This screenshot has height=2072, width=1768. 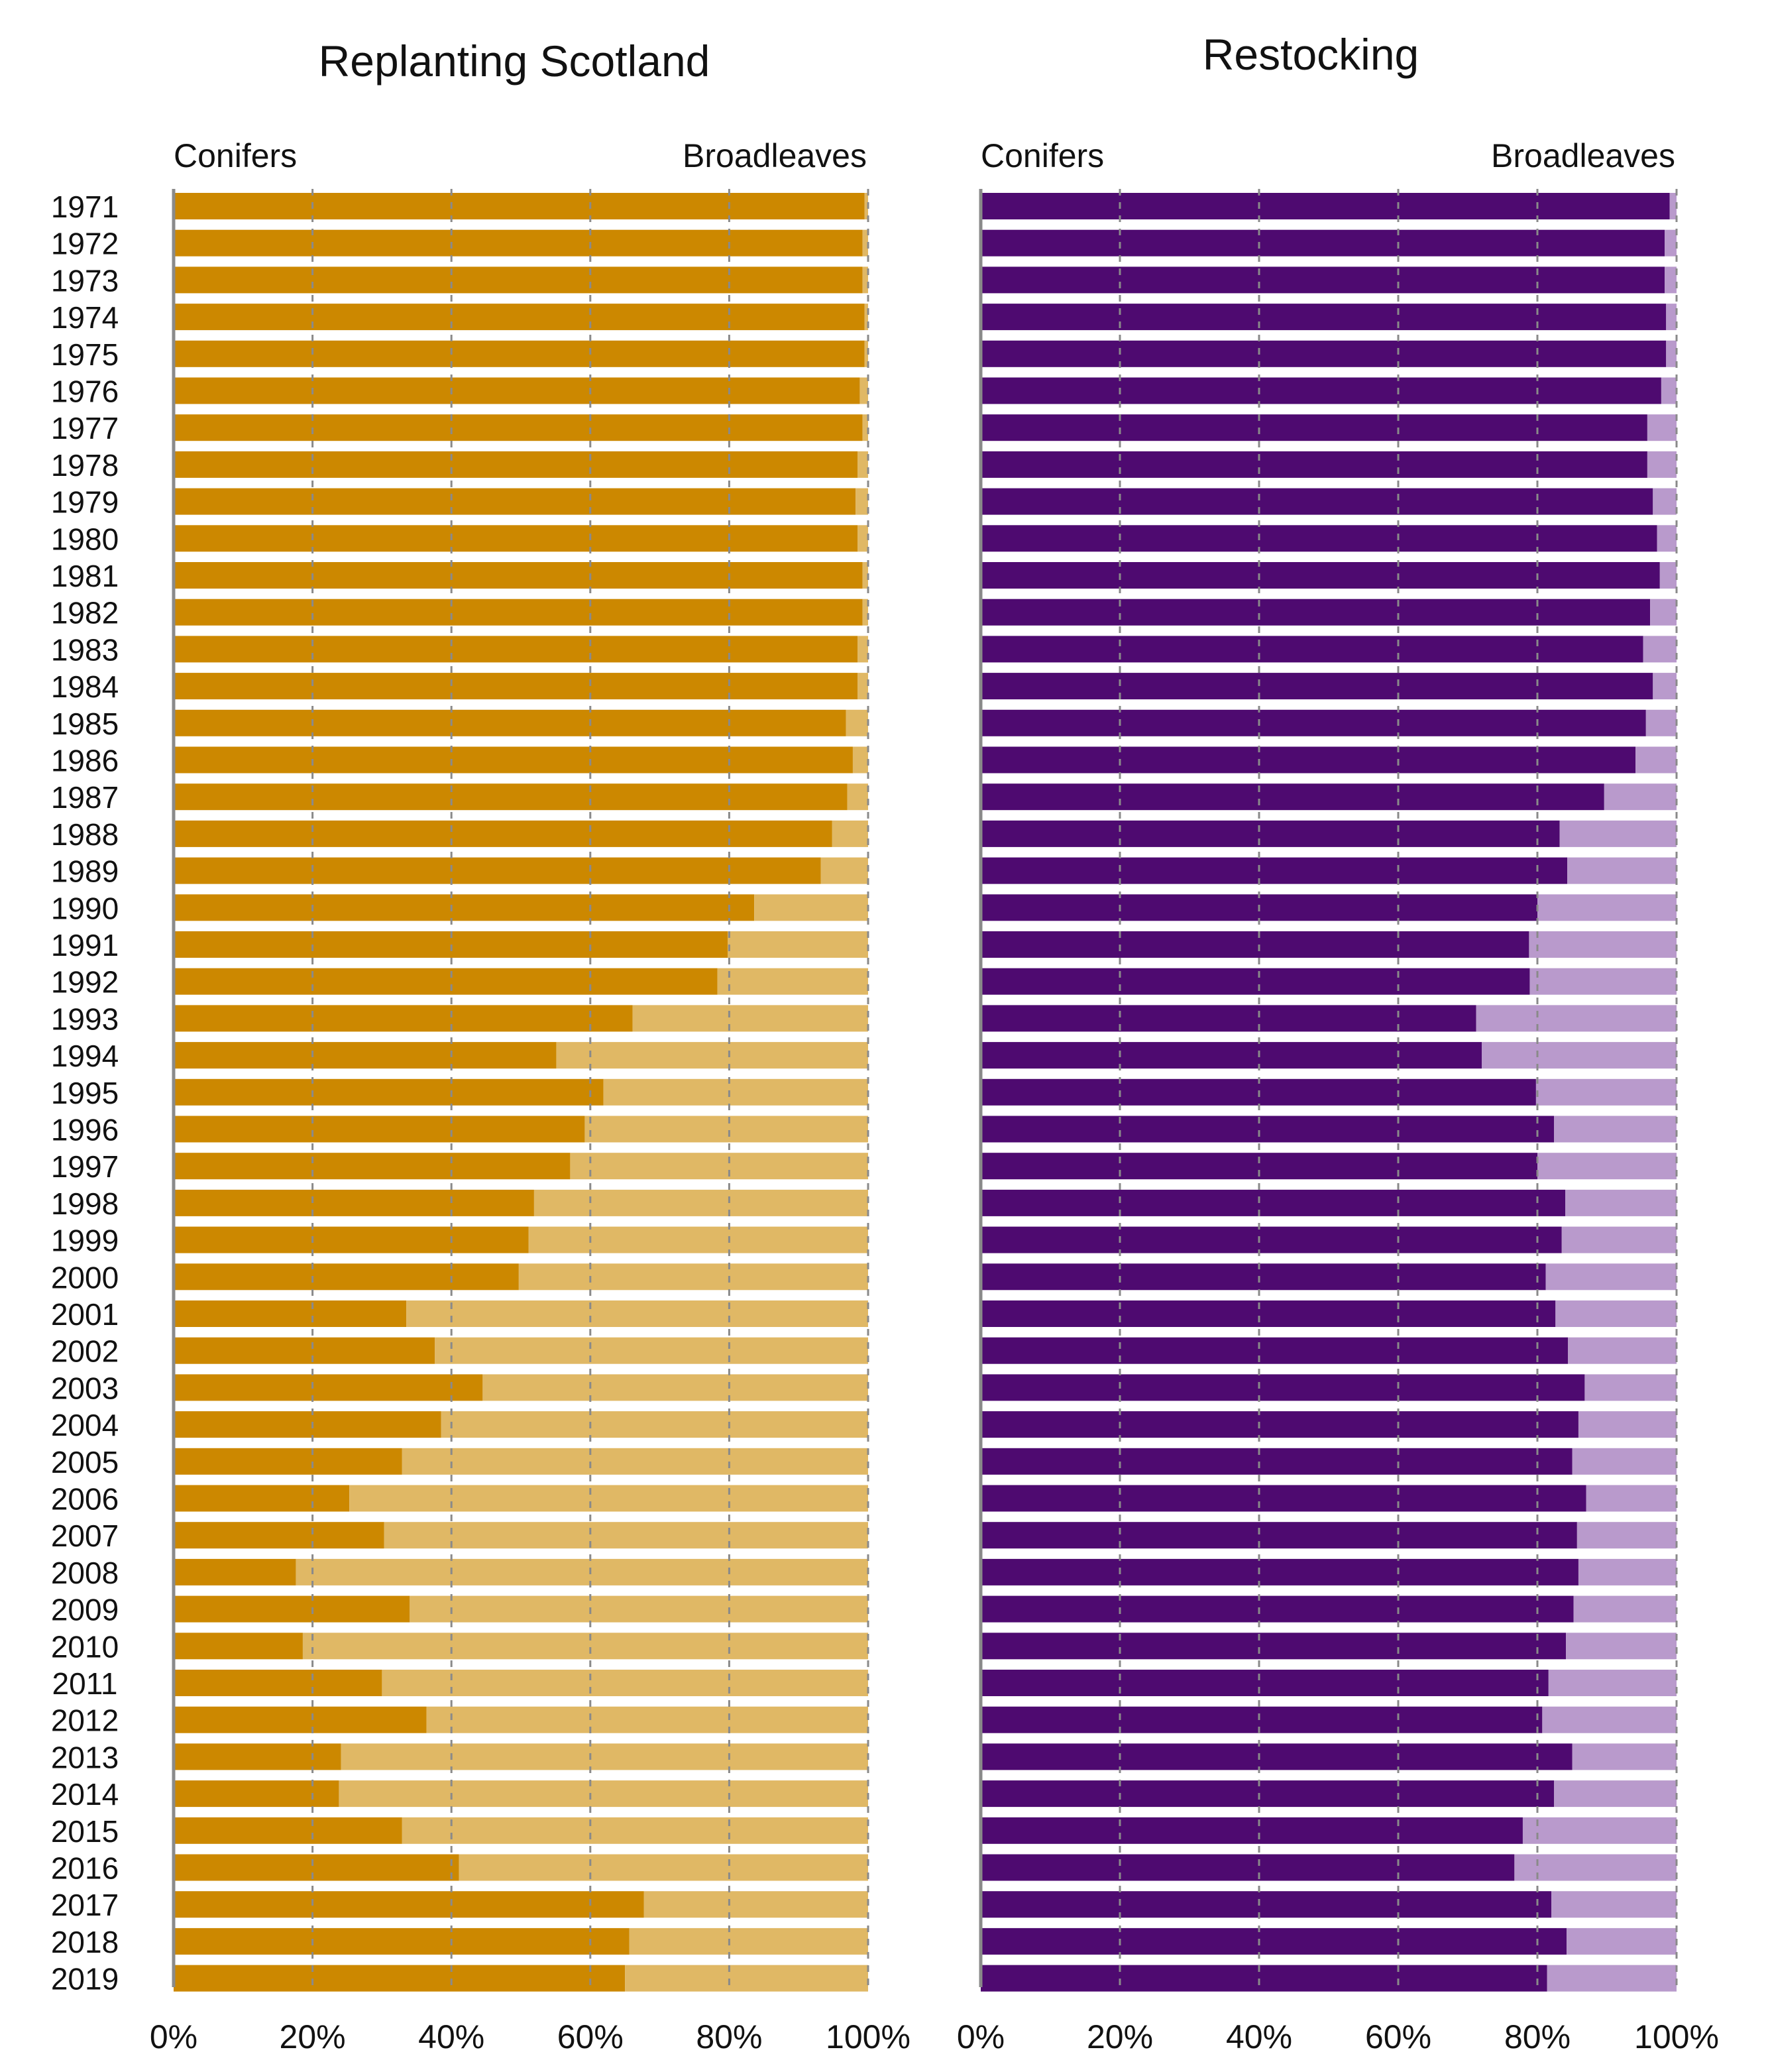 I want to click on year-label: 1988, so click(x=85, y=834).